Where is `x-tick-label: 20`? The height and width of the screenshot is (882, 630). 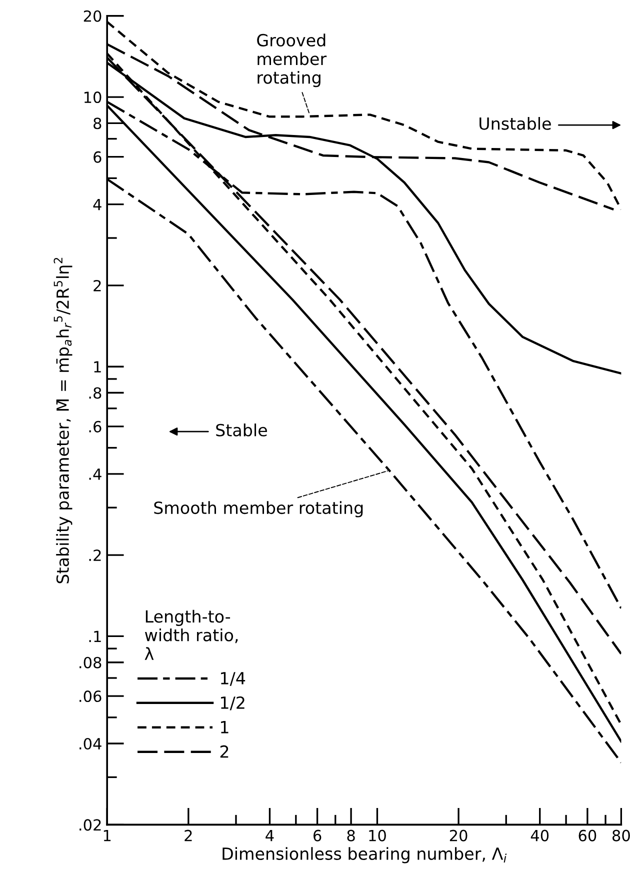 x-tick-label: 20 is located at coordinates (459, 836).